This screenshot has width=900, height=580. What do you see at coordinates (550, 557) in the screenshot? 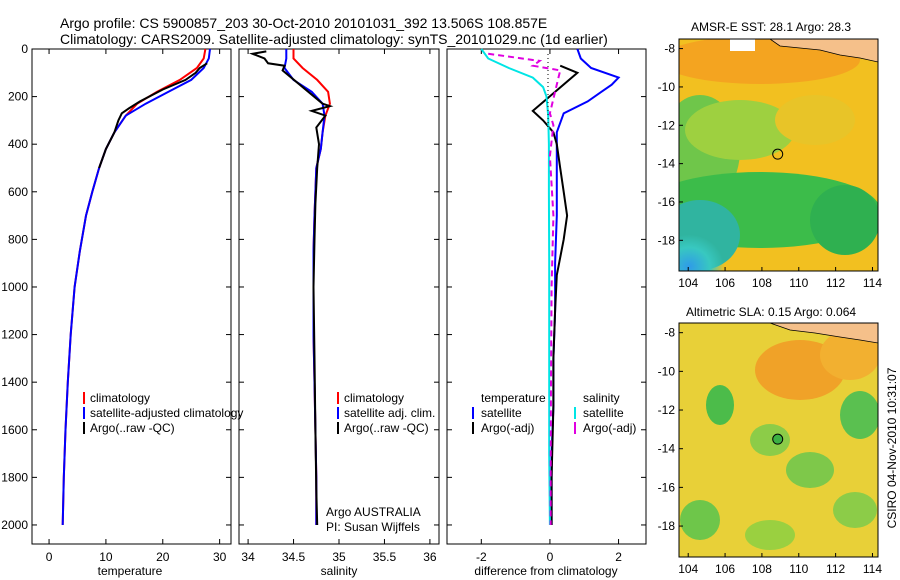
I see `difference-xtick-label: 0` at bounding box center [550, 557].